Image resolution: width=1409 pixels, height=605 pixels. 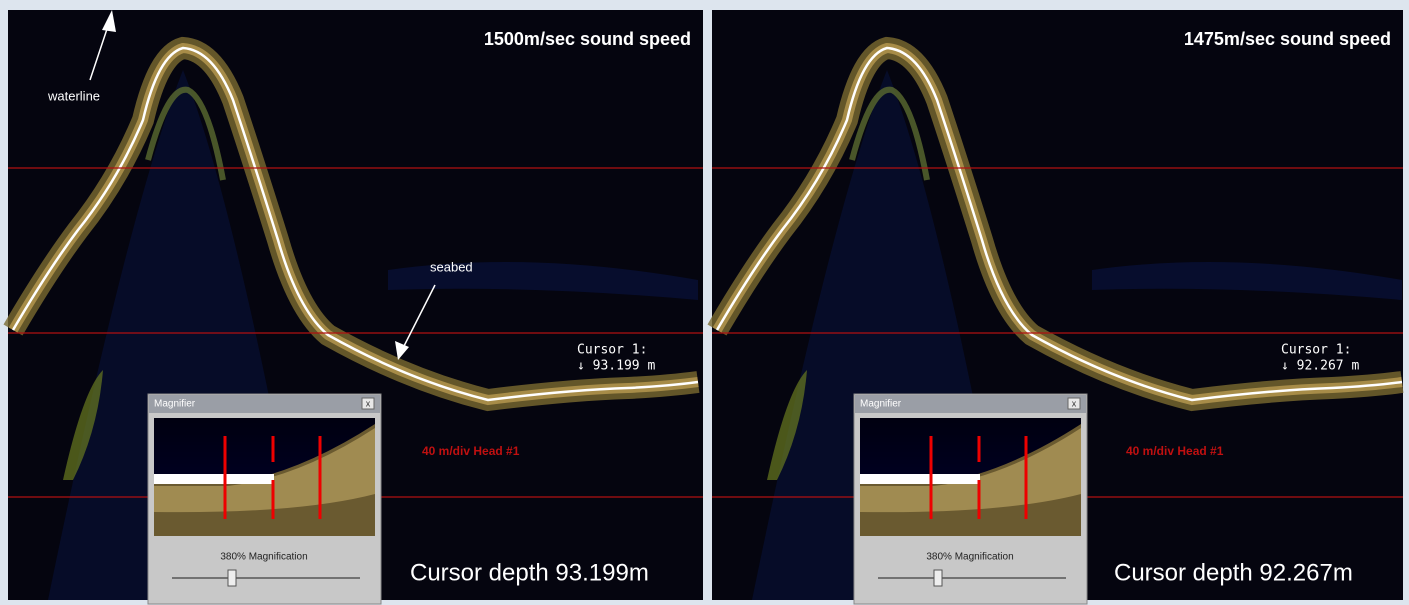 What do you see at coordinates (1320, 366) in the screenshot?
I see `cursor-value: ↓ 92.267 m` at bounding box center [1320, 366].